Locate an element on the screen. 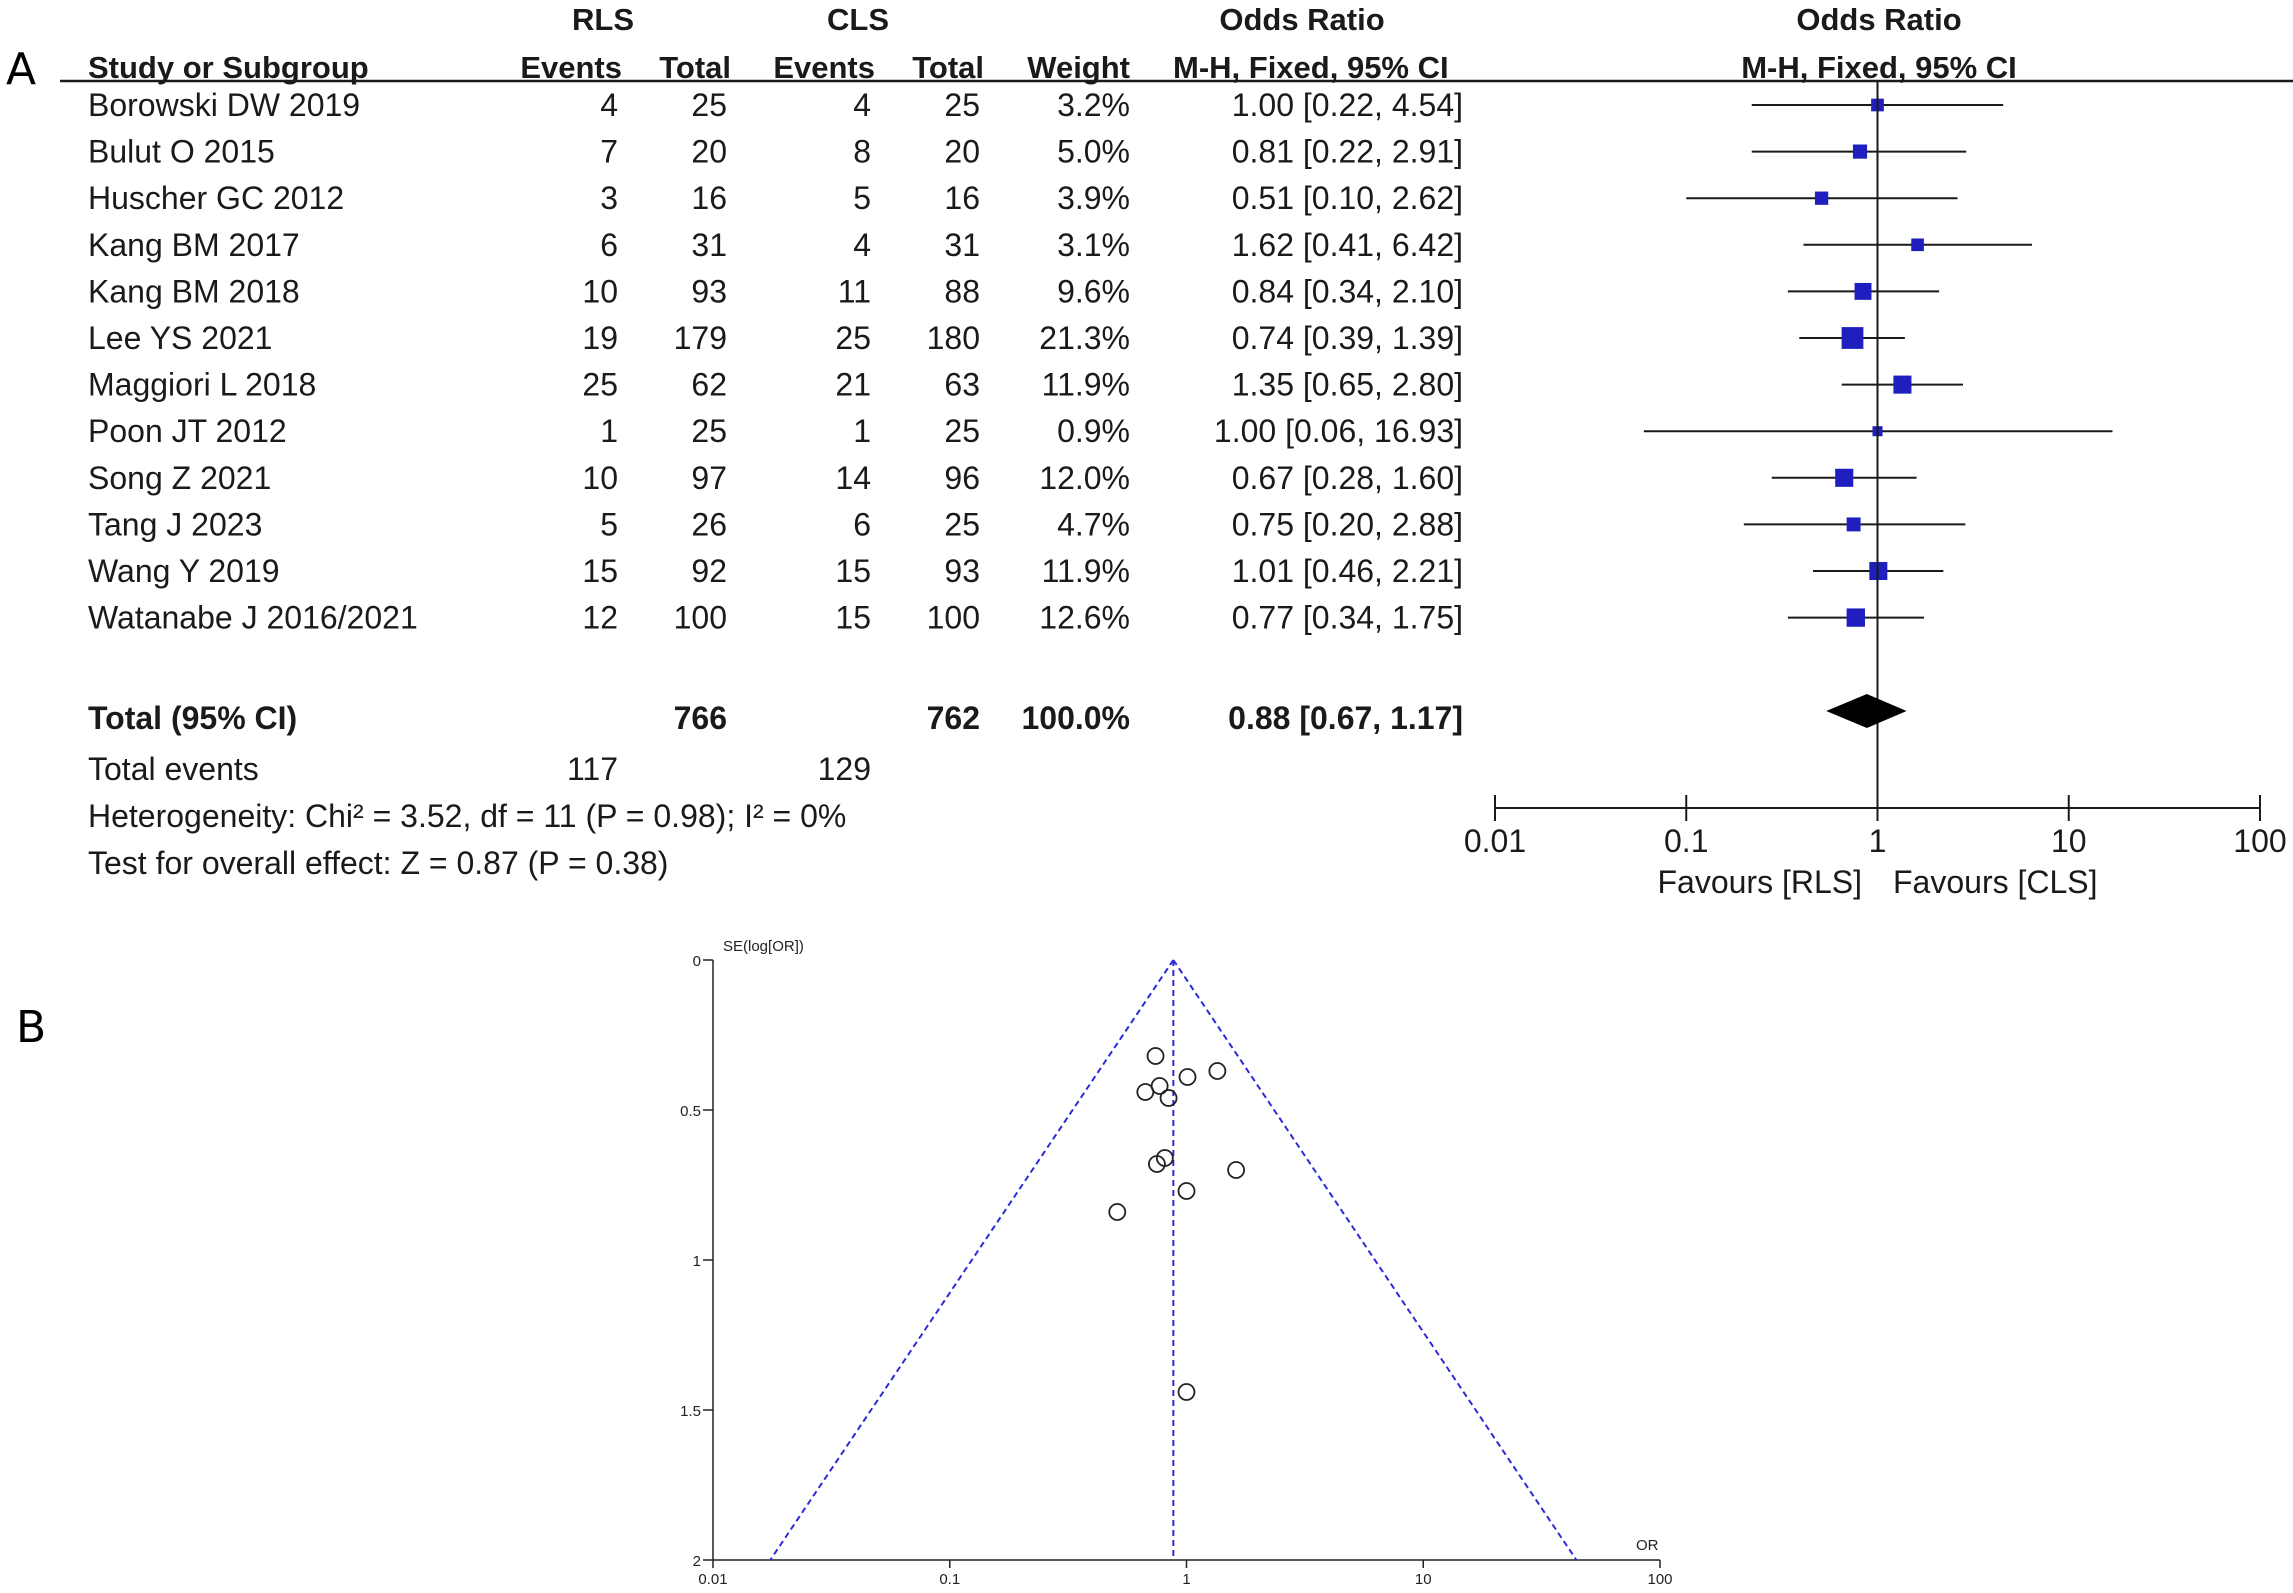  funnel-x-tick-label: 0.01 is located at coordinates (712, 1579).